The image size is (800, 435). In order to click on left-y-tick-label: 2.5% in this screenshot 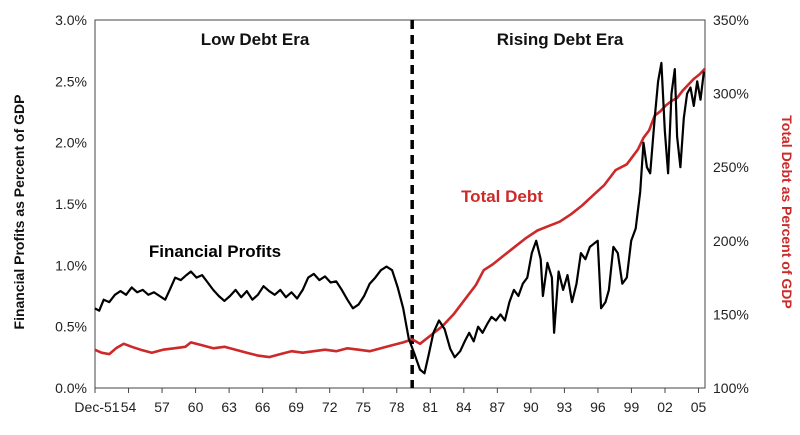, I will do `click(71, 81)`.